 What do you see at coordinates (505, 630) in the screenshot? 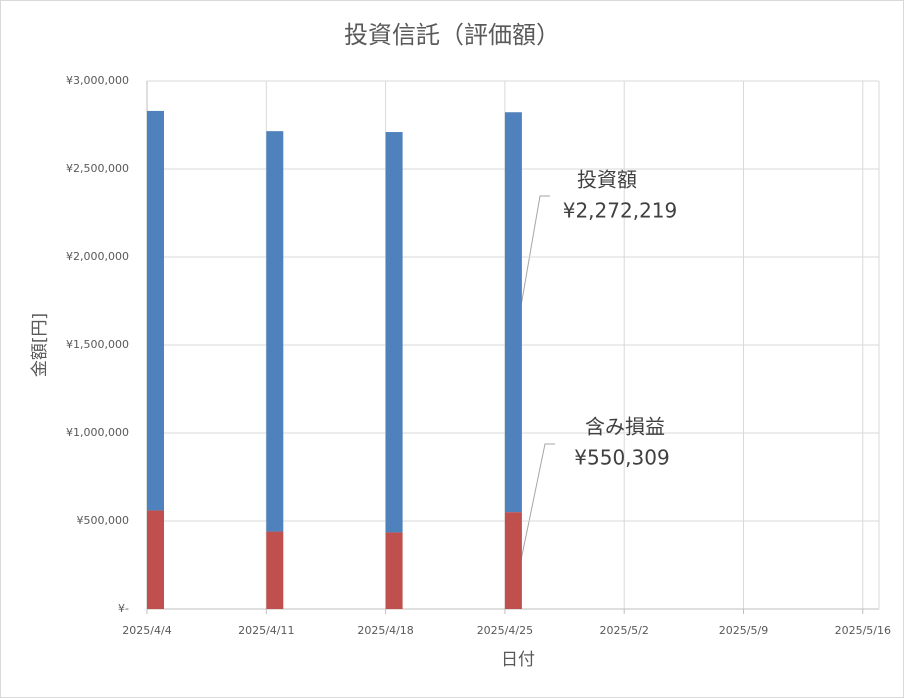
I see `x-tick-label: 2025/4/25` at bounding box center [505, 630].